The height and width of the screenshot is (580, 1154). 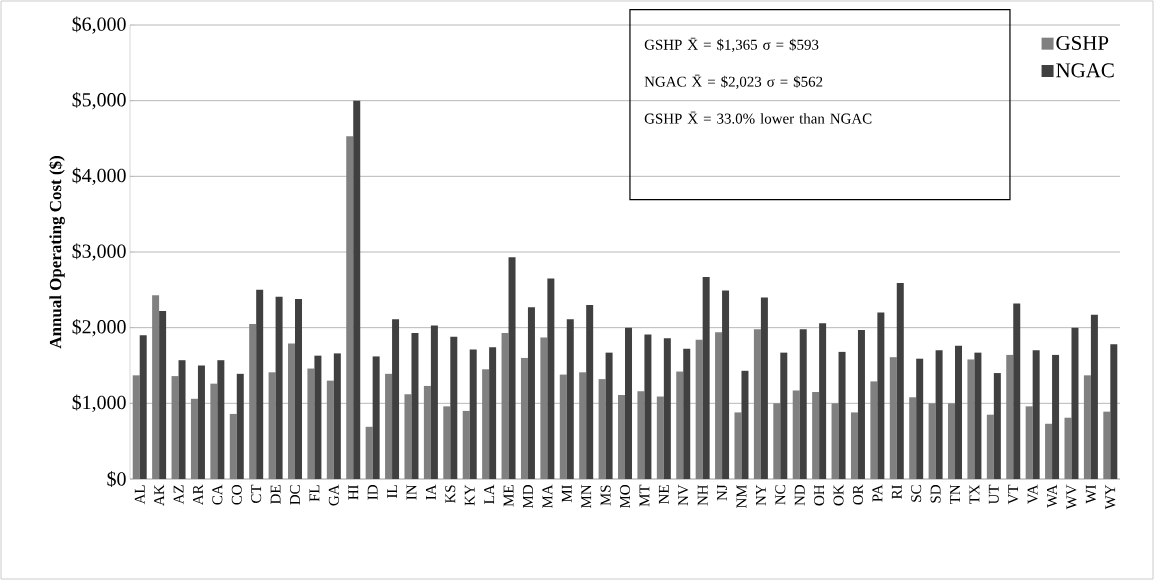 What do you see at coordinates (916, 493) in the screenshot?
I see `x-tick-label: SC` at bounding box center [916, 493].